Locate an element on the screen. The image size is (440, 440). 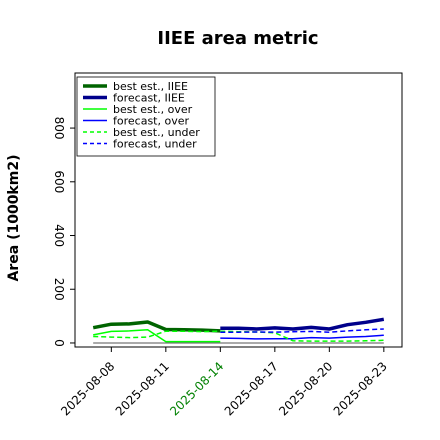
legend-entry: forecast, IIEE is located at coordinates (149, 98).